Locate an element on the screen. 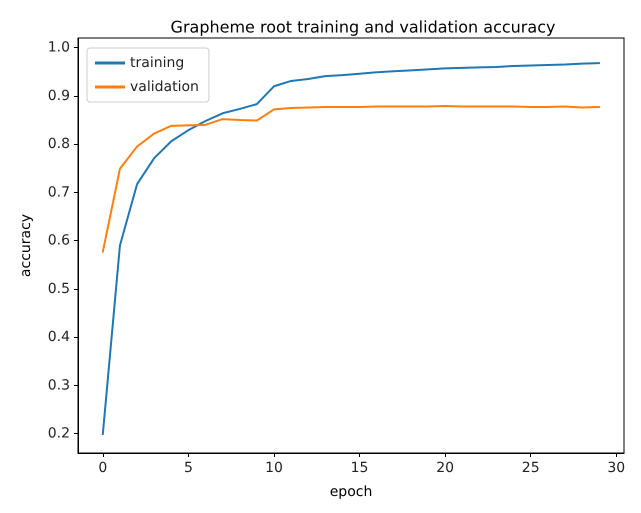  legend-label: validation is located at coordinates (164, 87).